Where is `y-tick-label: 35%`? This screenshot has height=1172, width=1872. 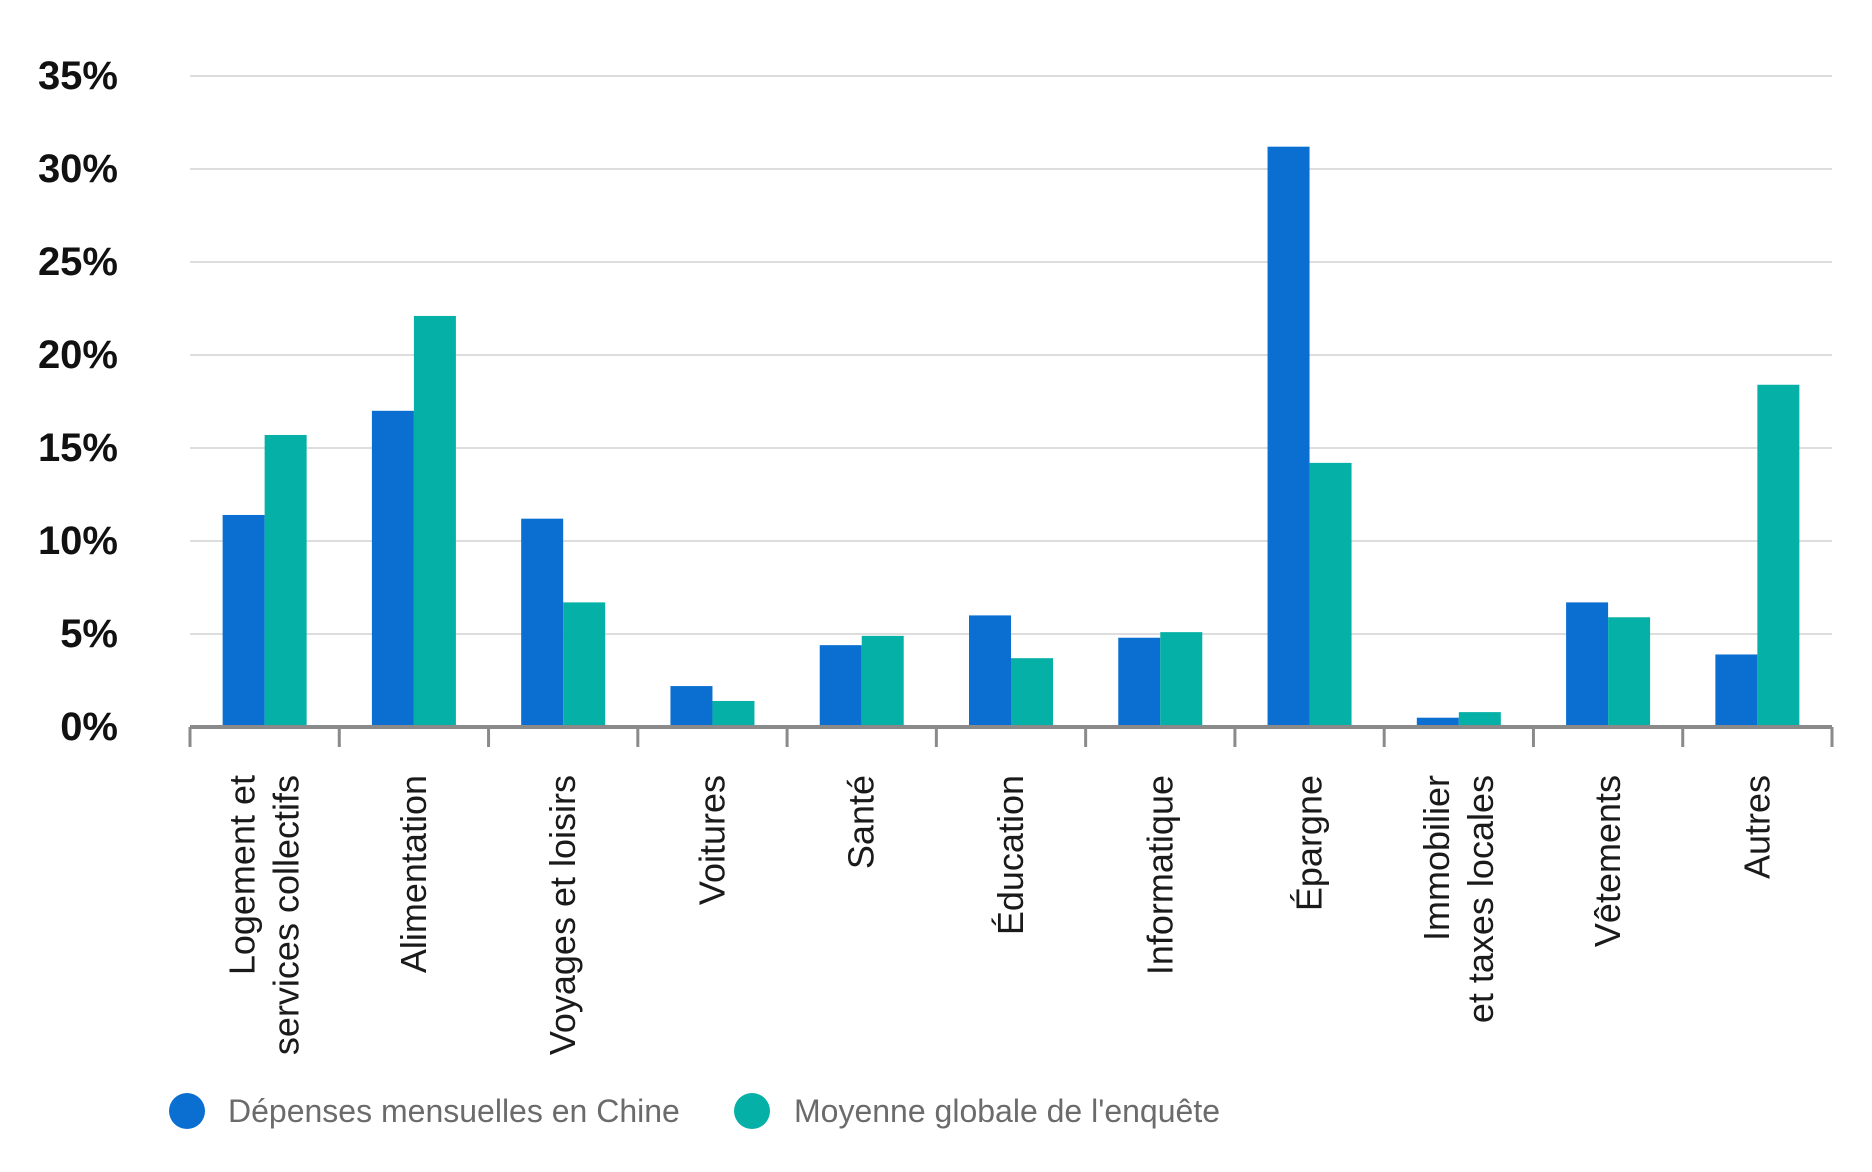
y-tick-label: 35% is located at coordinates (78, 76).